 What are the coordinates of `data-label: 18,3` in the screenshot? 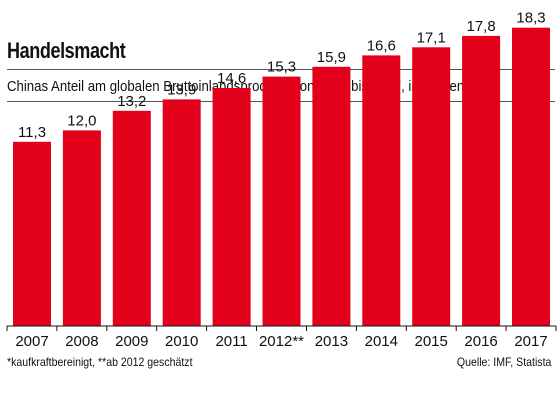 It's located at (530, 18).